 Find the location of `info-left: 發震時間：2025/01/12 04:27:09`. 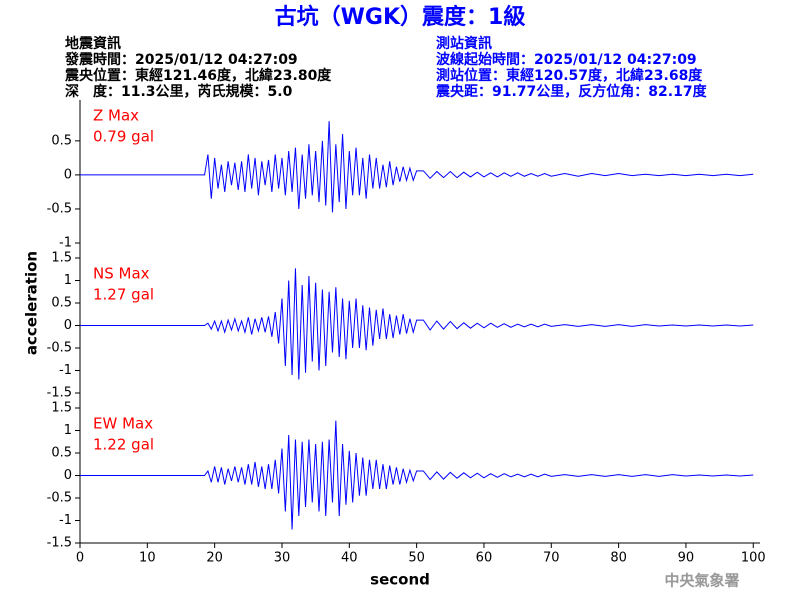

info-left: 發震時間：2025/01/12 04:27:09 is located at coordinates (181, 59).